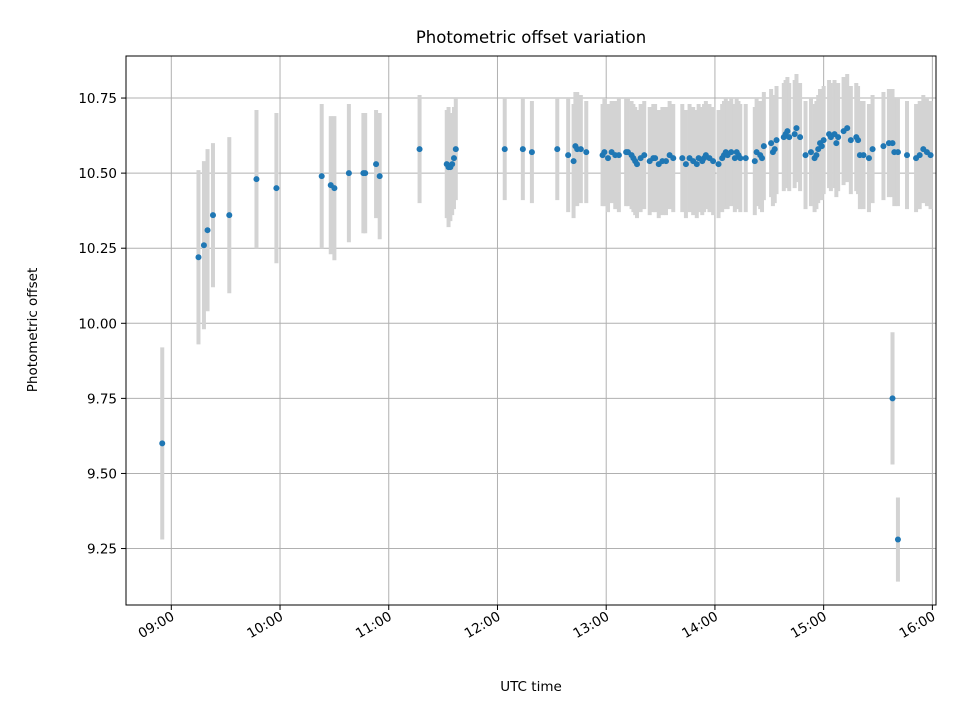  What do you see at coordinates (918, 625) in the screenshot?
I see `x-tick-label: 16:00` at bounding box center [918, 625].